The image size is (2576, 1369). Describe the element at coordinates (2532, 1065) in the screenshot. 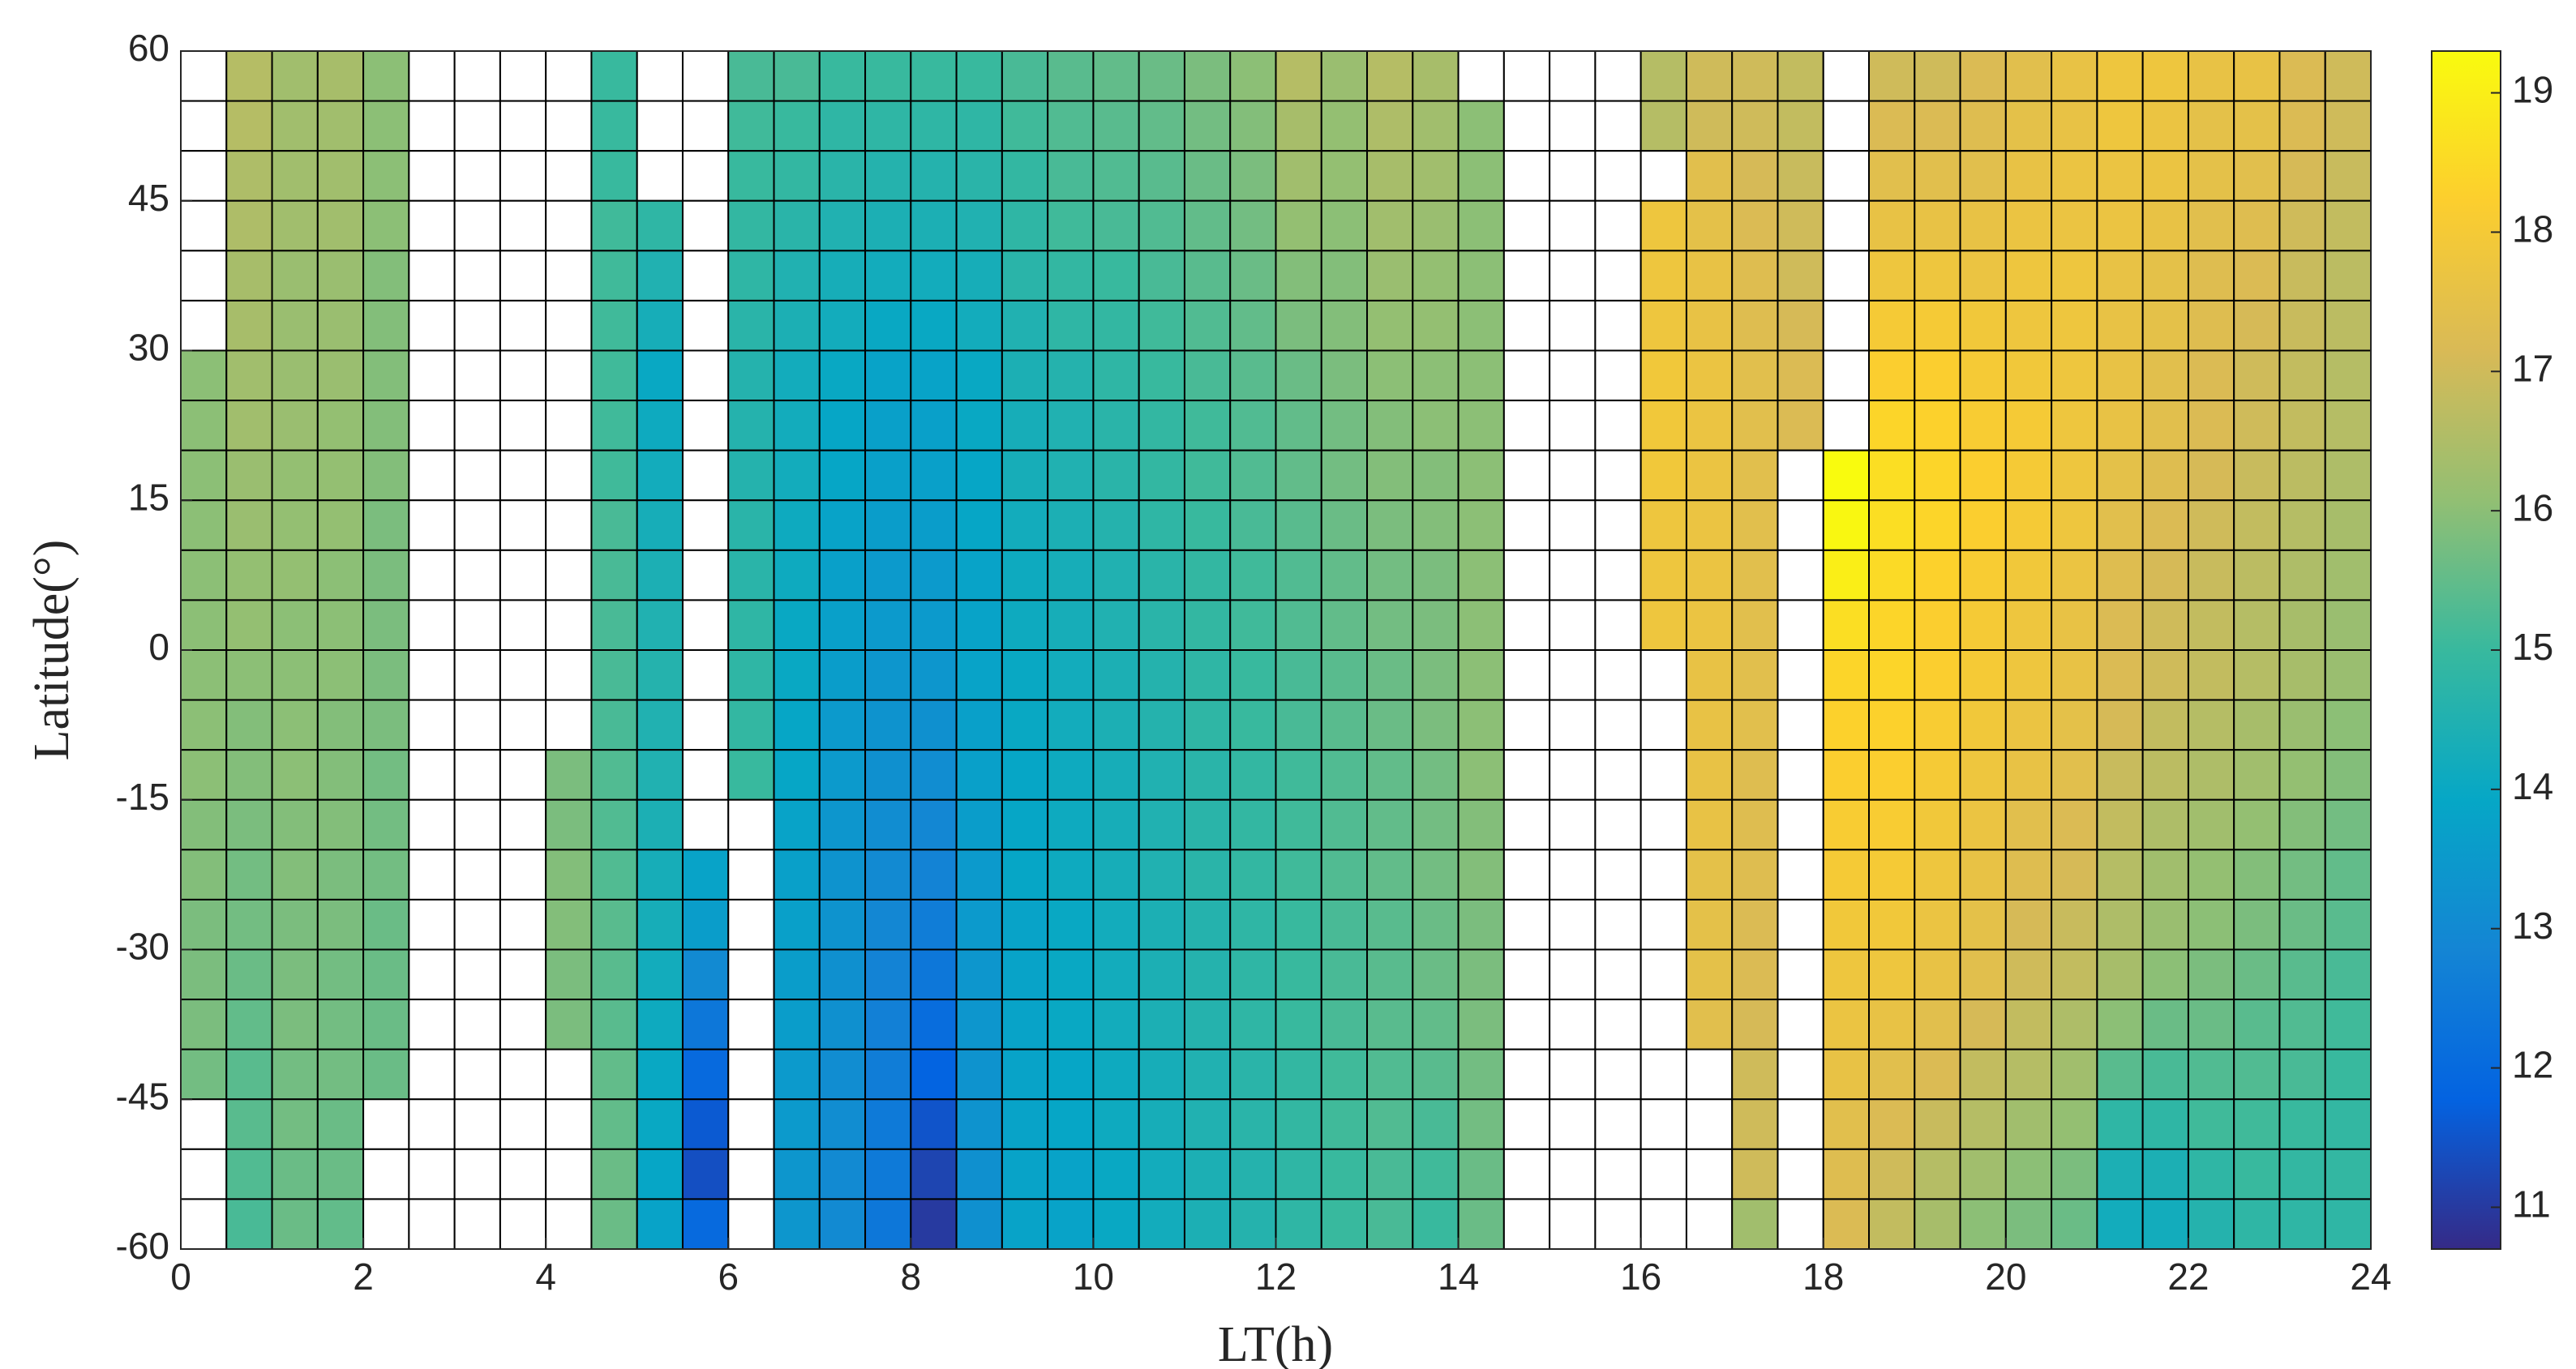

I see `colorbar-tick-label: 12` at that location.